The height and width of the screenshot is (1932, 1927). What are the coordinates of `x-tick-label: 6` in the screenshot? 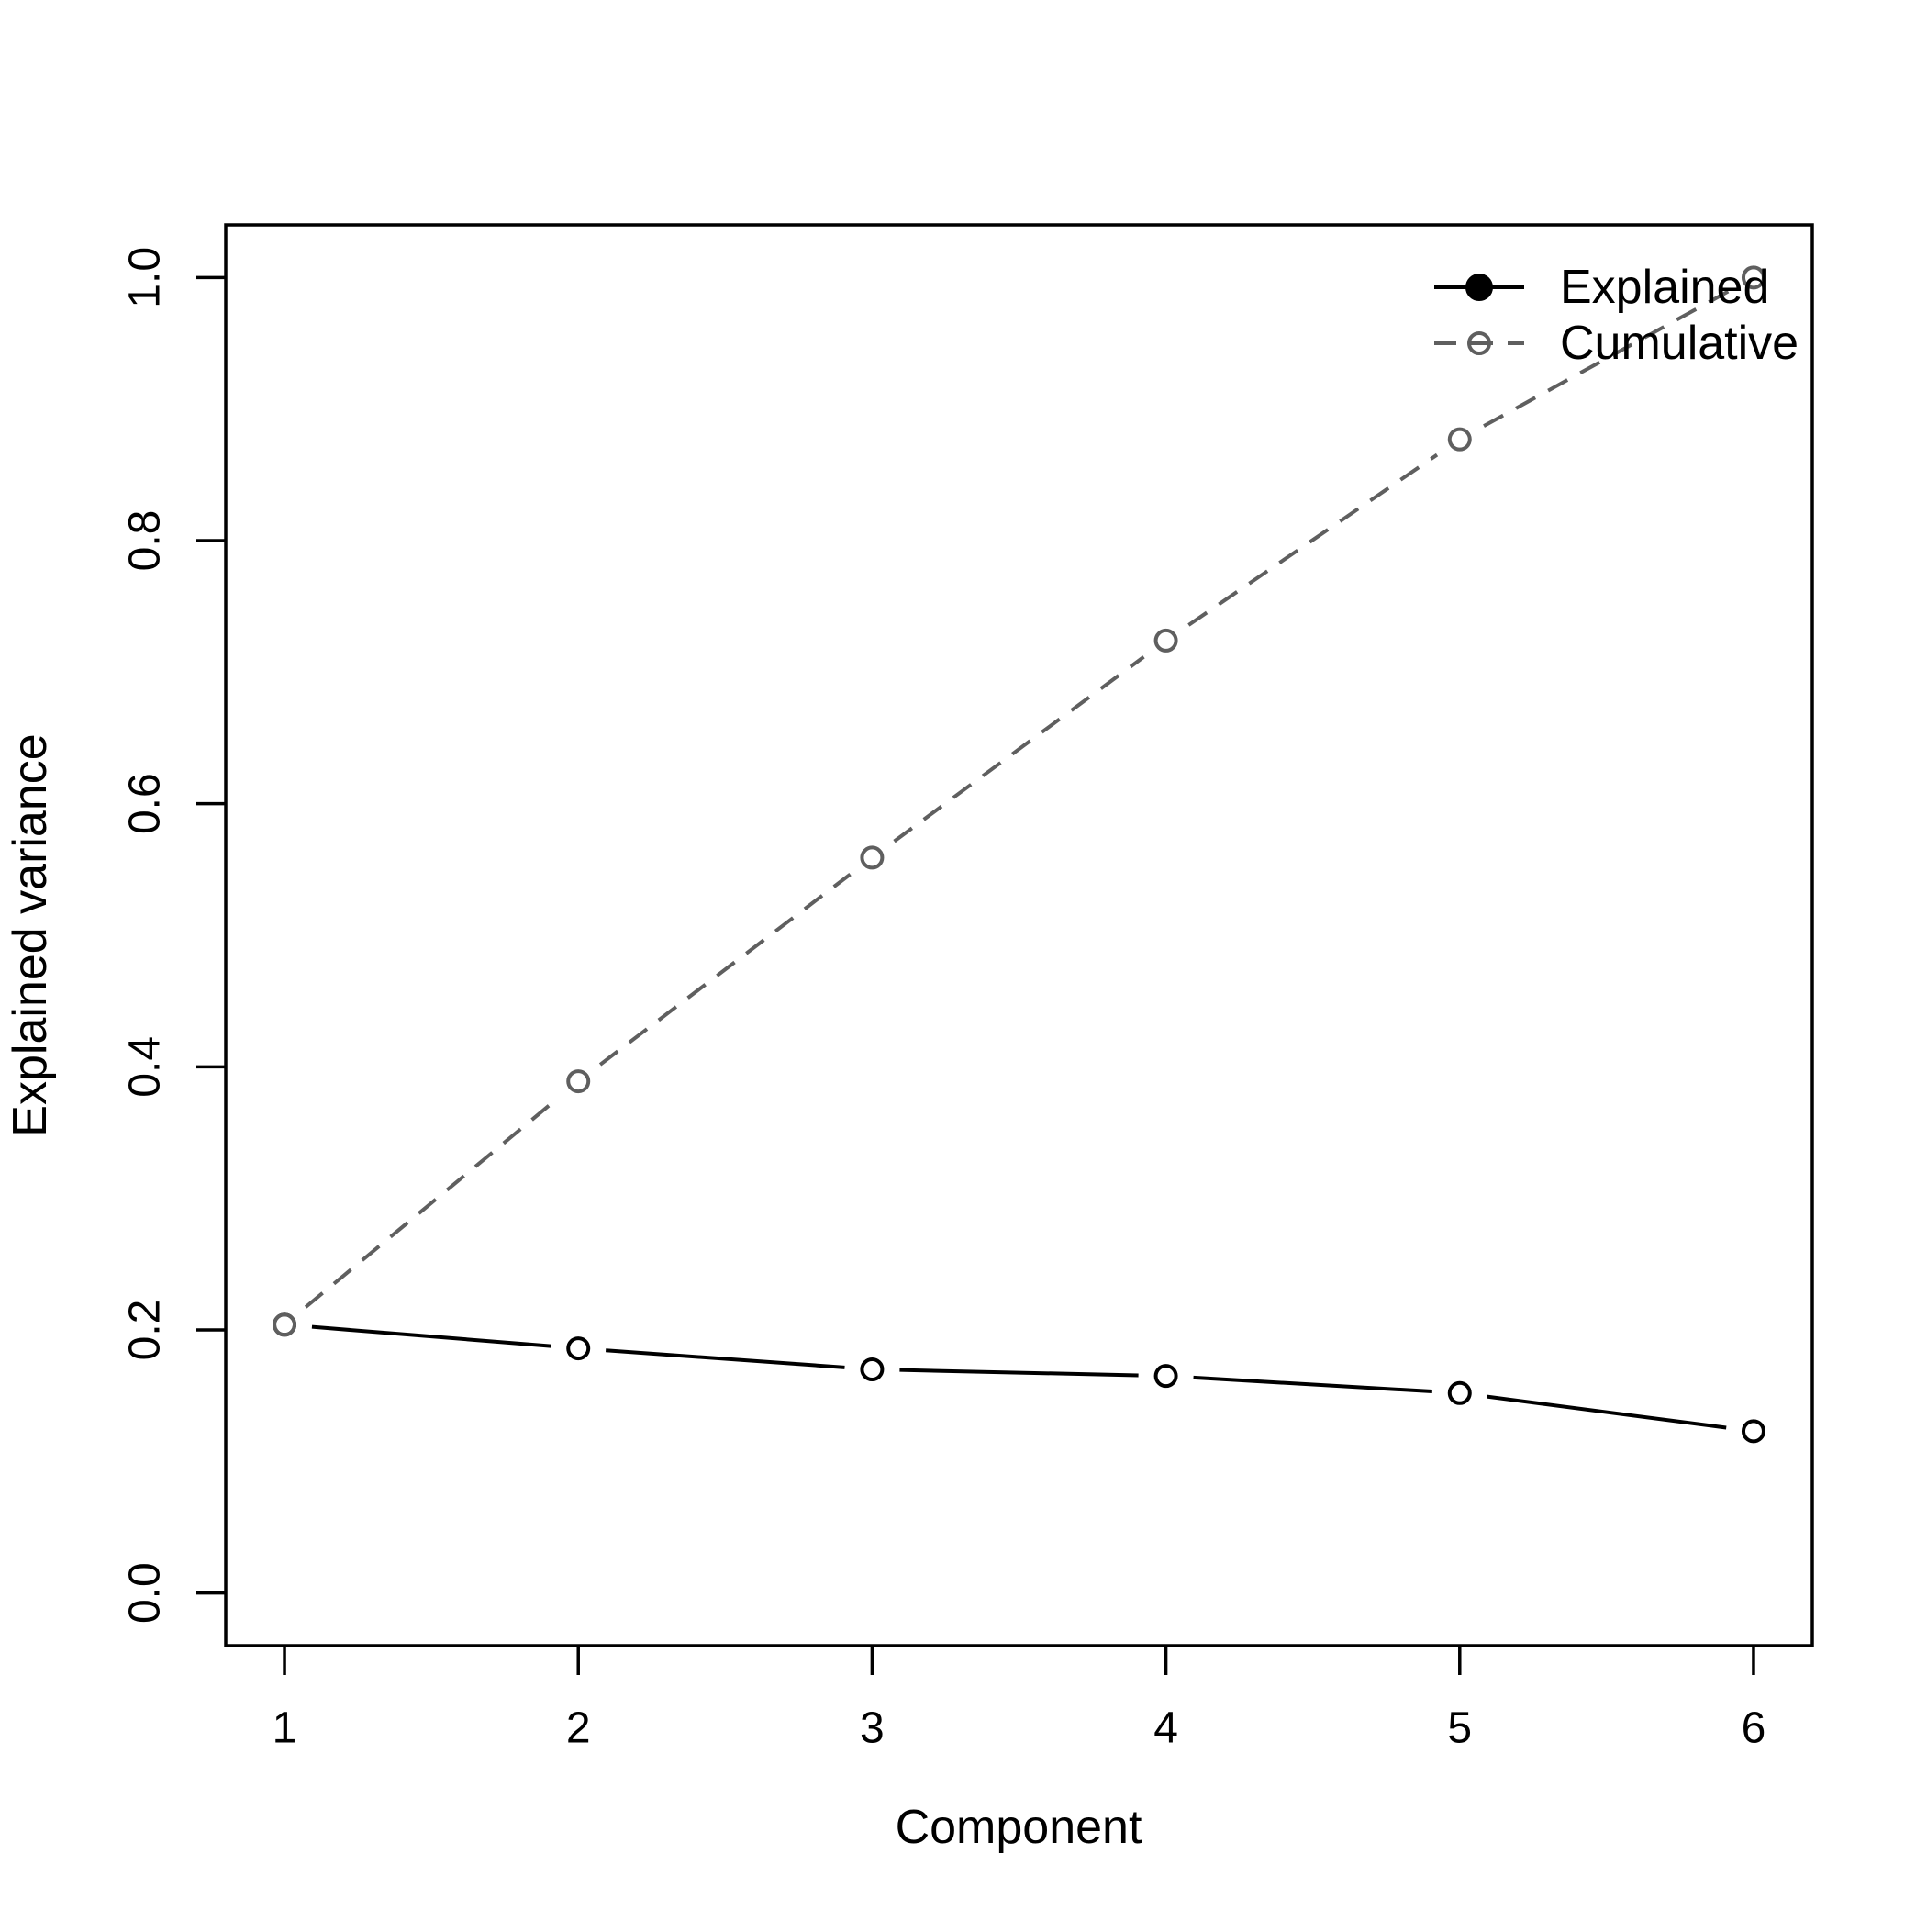 It's located at (1754, 1728).